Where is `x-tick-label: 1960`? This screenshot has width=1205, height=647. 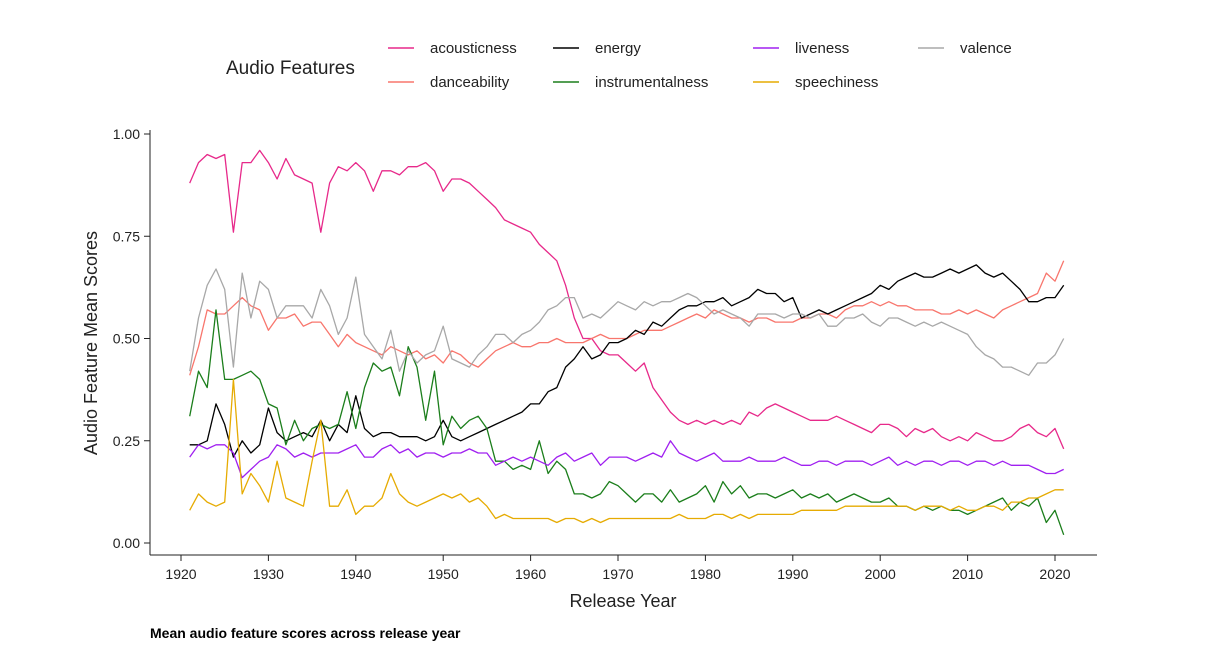 x-tick-label: 1960 is located at coordinates (530, 574).